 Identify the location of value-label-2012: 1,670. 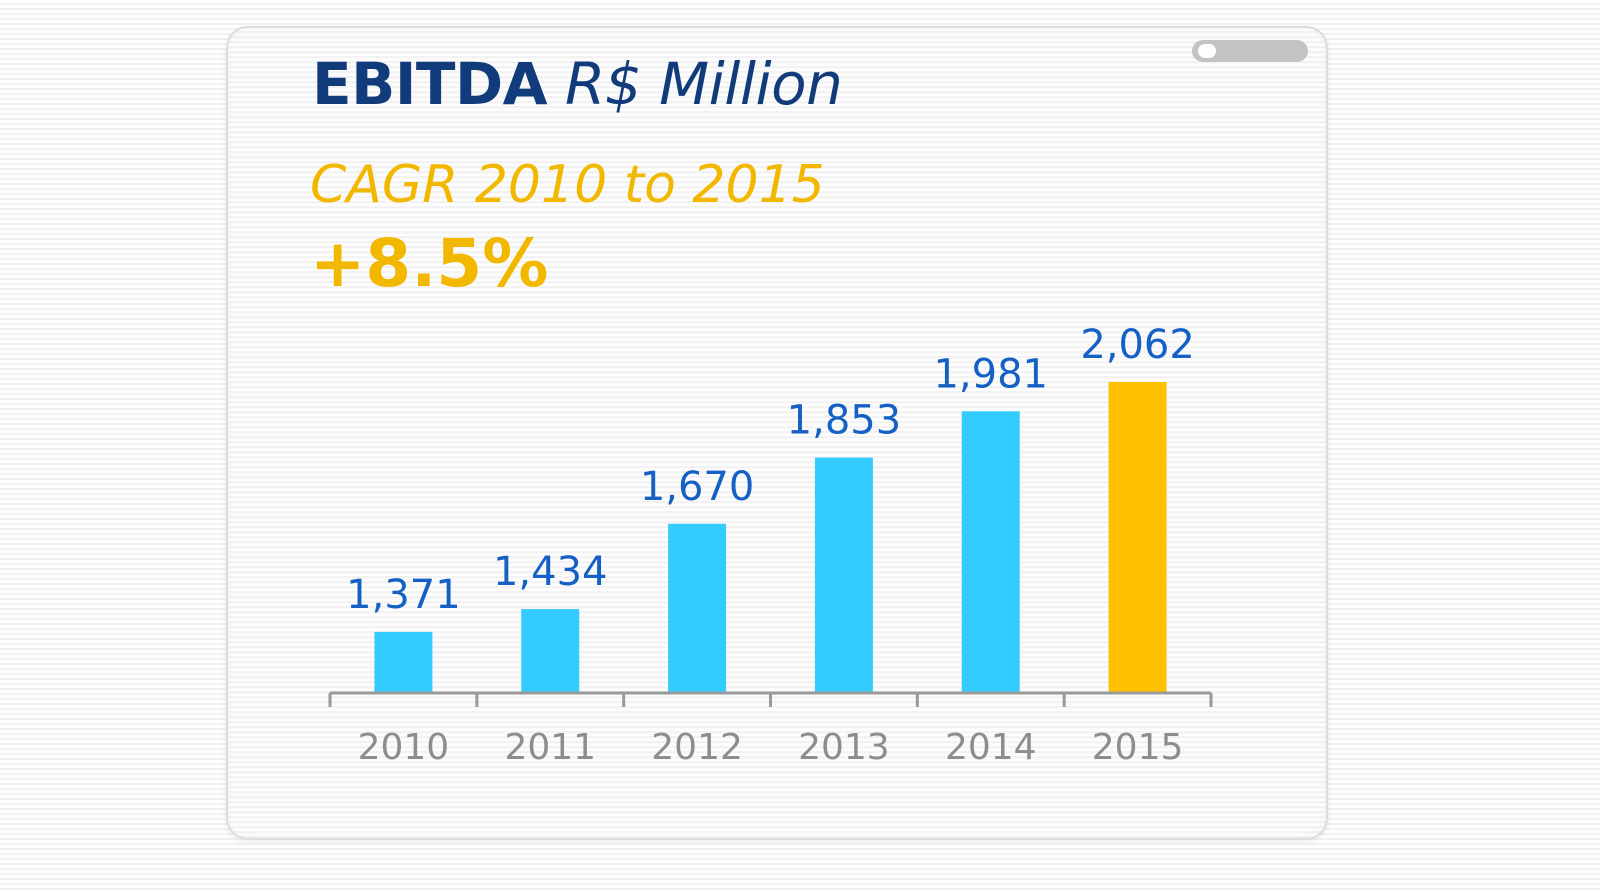
(697, 487).